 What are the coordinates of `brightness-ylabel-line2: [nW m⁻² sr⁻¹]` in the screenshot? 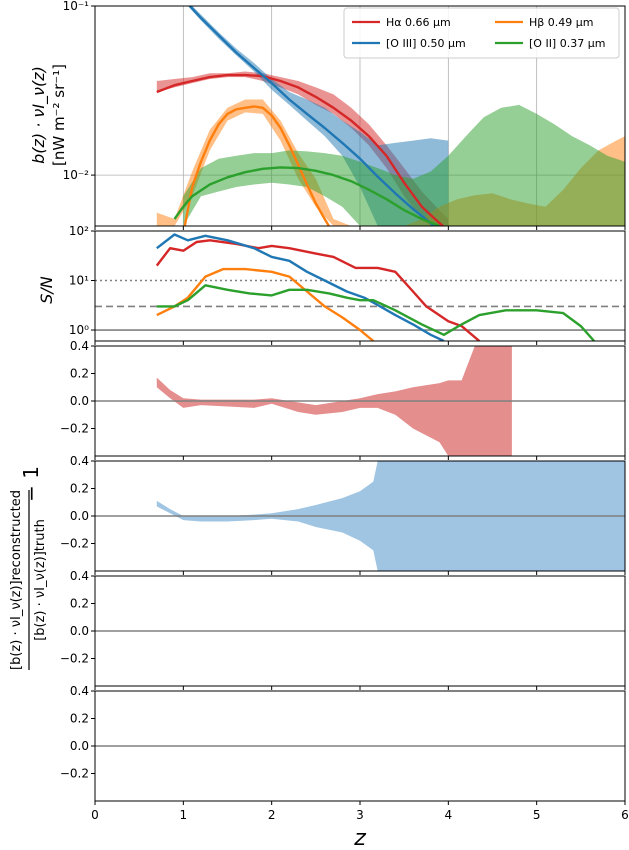 It's located at (59, 115).